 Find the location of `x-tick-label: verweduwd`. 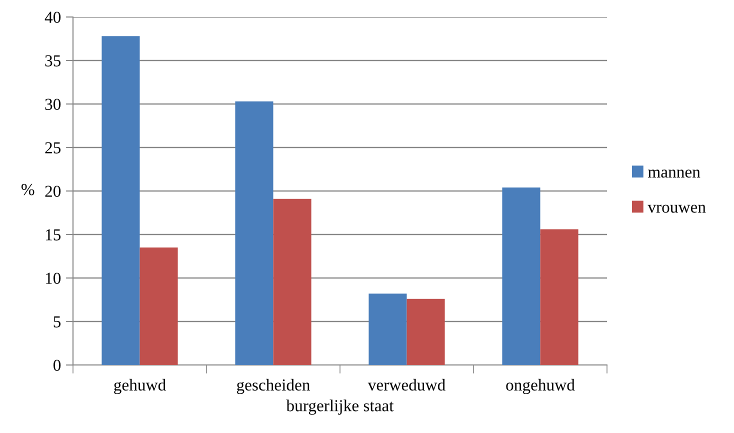

x-tick-label: verweduwd is located at coordinates (407, 384).